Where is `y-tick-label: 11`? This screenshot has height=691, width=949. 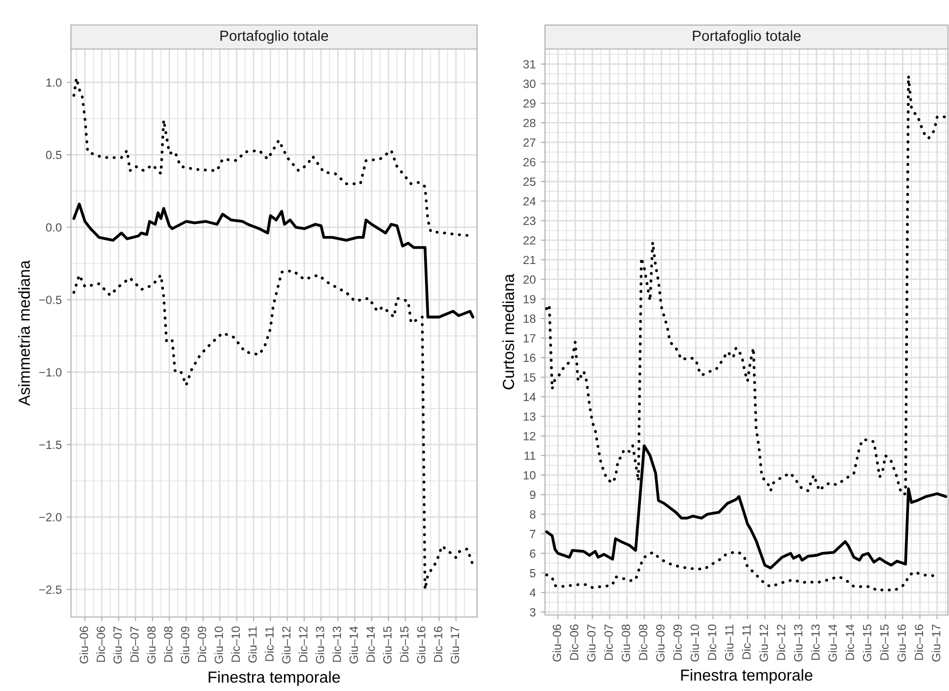 y-tick-label: 11 is located at coordinates (530, 456).